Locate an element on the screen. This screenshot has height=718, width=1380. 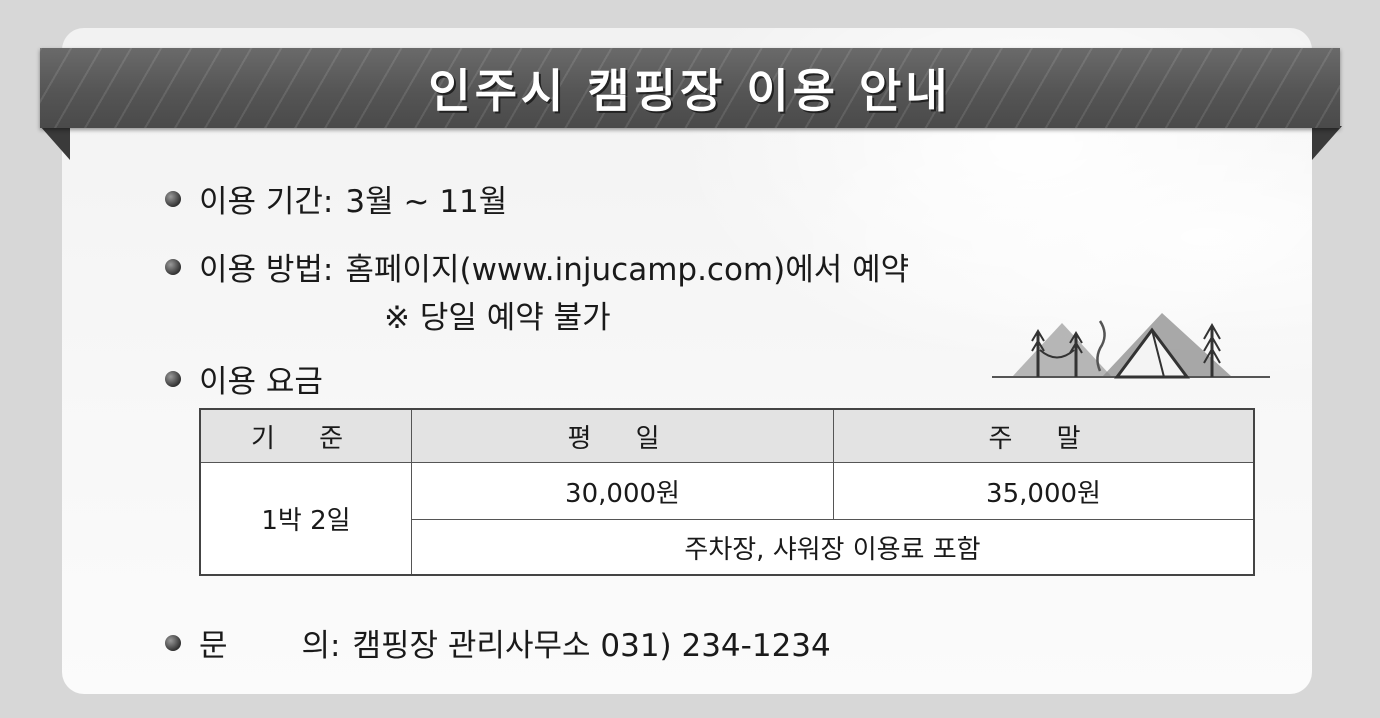
method-value: 홈페이지(www.injucamp.com)에서 예약 is located at coordinates (627, 270).